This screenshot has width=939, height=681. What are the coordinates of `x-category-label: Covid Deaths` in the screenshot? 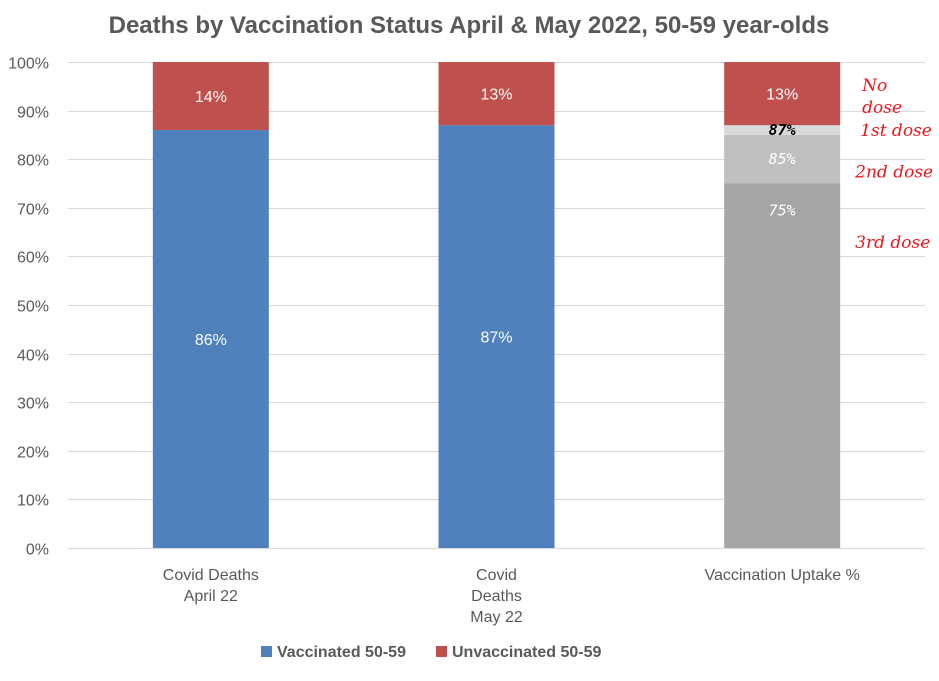 It's located at (211, 575).